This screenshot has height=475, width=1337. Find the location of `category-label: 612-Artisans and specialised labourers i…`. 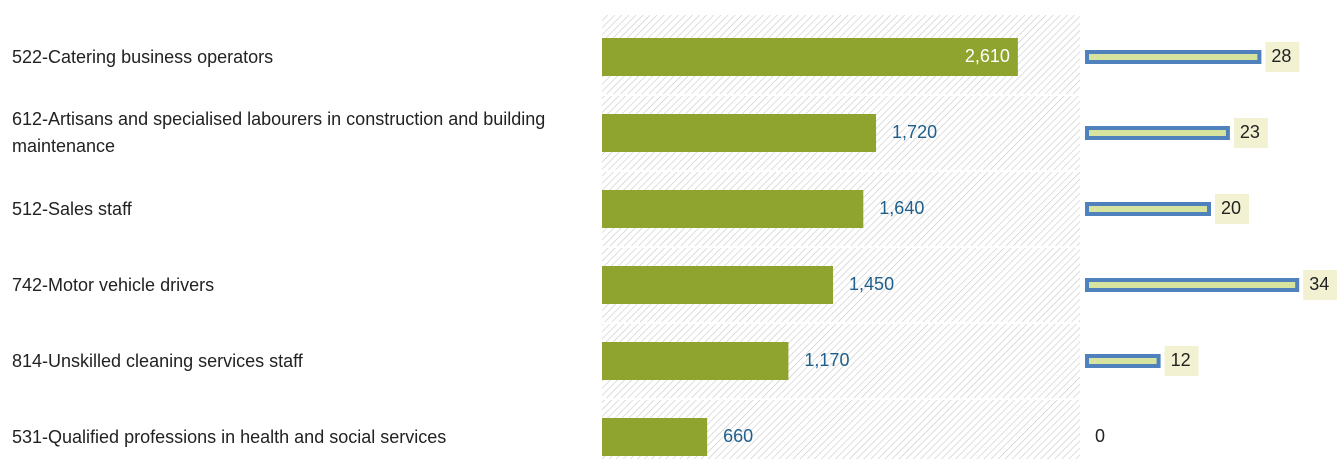

category-label: 612-Artisans and specialised labourers i… is located at coordinates (279, 132).